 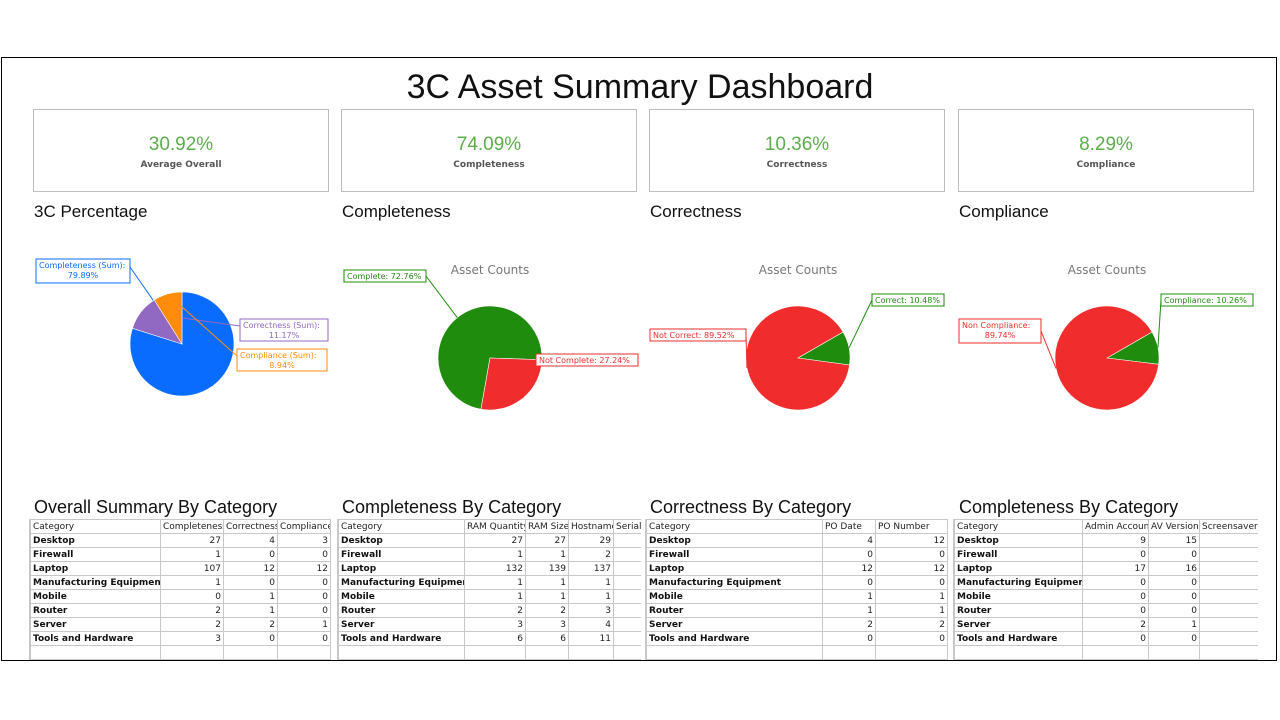 I want to click on table-row: Server 2 2 1, so click(x=180, y=624).